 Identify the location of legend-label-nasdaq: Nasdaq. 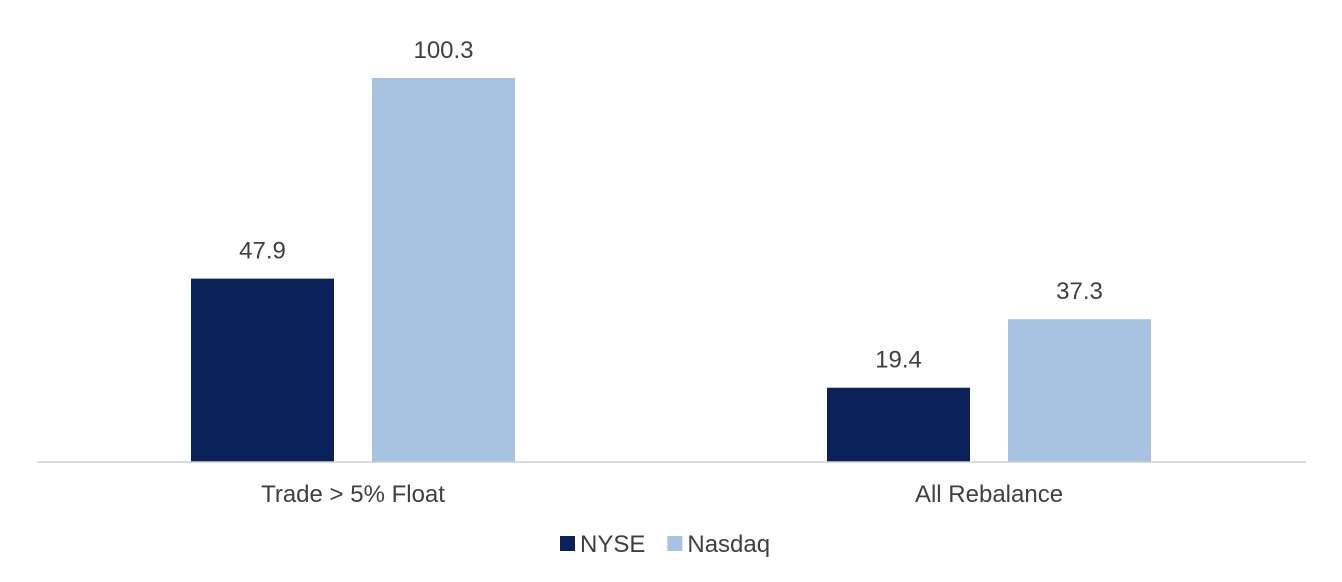
(728, 544).